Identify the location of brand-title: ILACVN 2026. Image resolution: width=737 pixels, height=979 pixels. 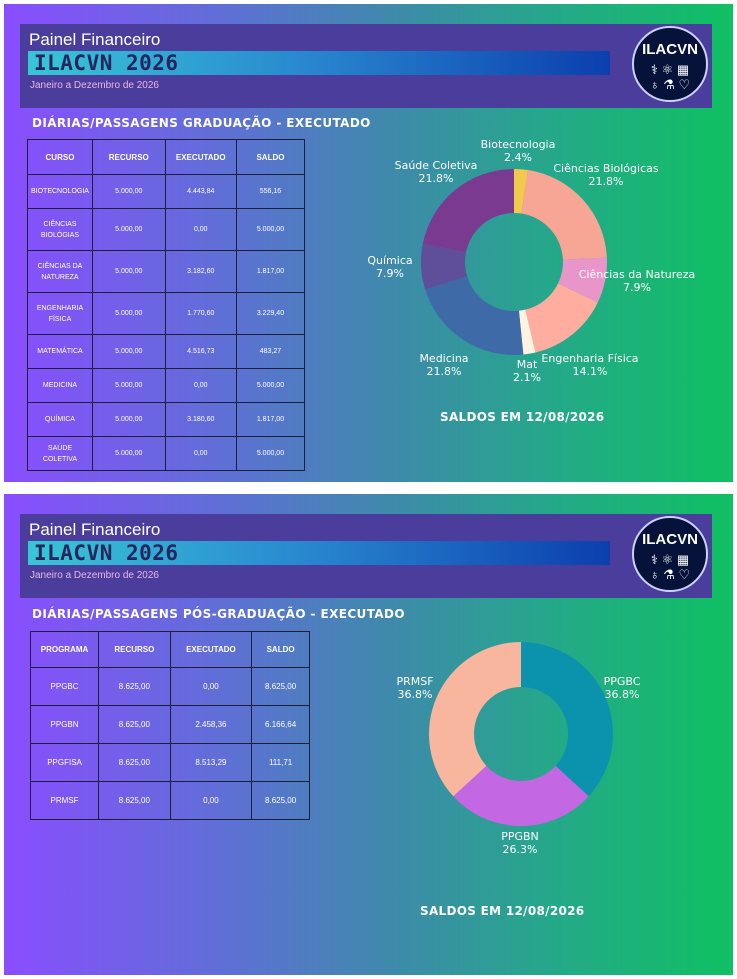
(106, 553).